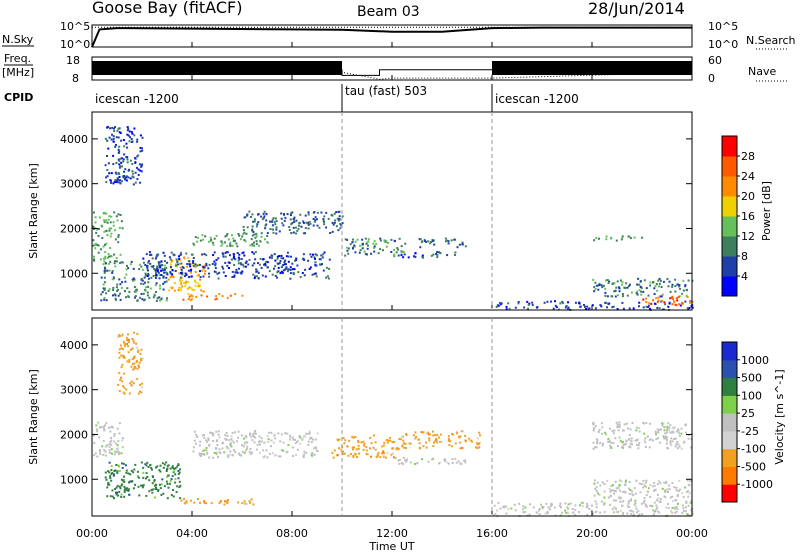 This screenshot has height=554, width=800. Describe the element at coordinates (757, 484) in the screenshot. I see `colorbar-tick-label: -1000` at that location.